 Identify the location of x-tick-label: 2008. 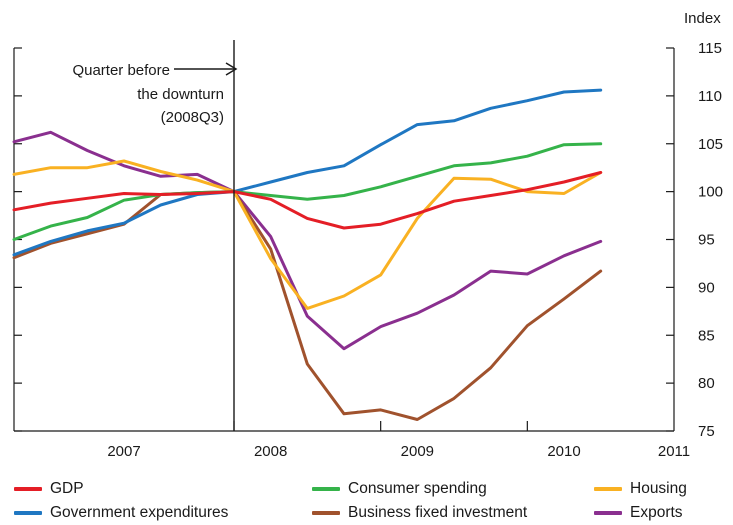
(270, 451).